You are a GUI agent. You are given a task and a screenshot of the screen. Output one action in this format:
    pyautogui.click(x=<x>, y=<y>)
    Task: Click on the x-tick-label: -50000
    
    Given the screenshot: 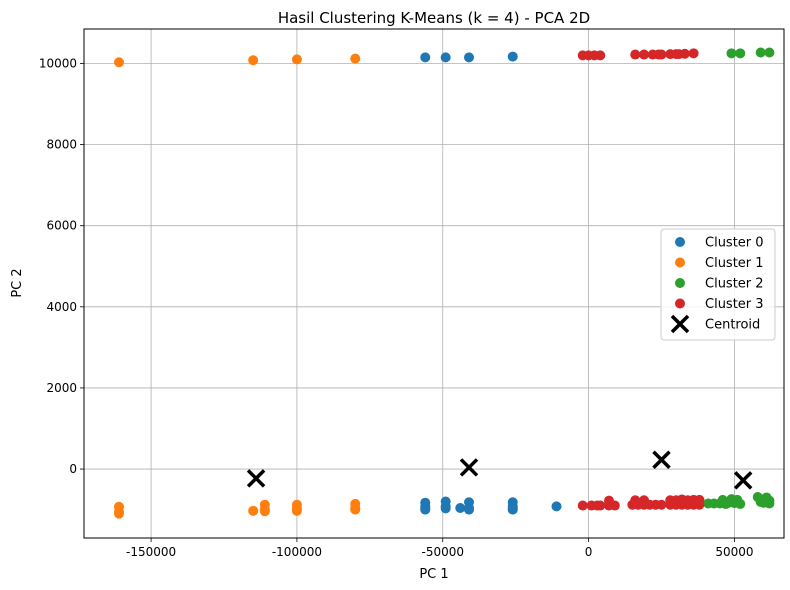 What is the action you would take?
    pyautogui.click(x=442, y=552)
    